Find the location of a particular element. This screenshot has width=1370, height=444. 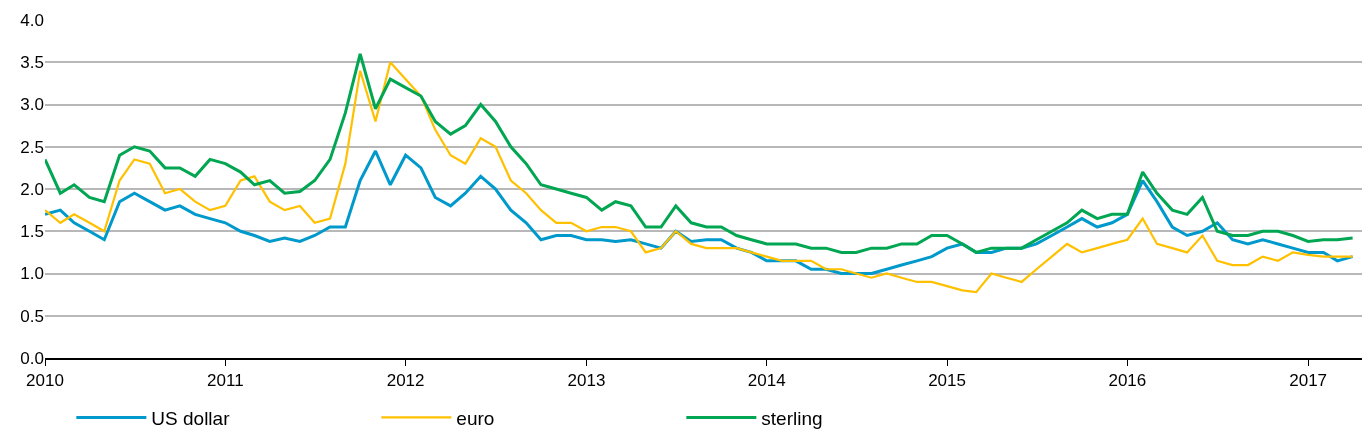

legend-label: euro is located at coordinates (475, 418).